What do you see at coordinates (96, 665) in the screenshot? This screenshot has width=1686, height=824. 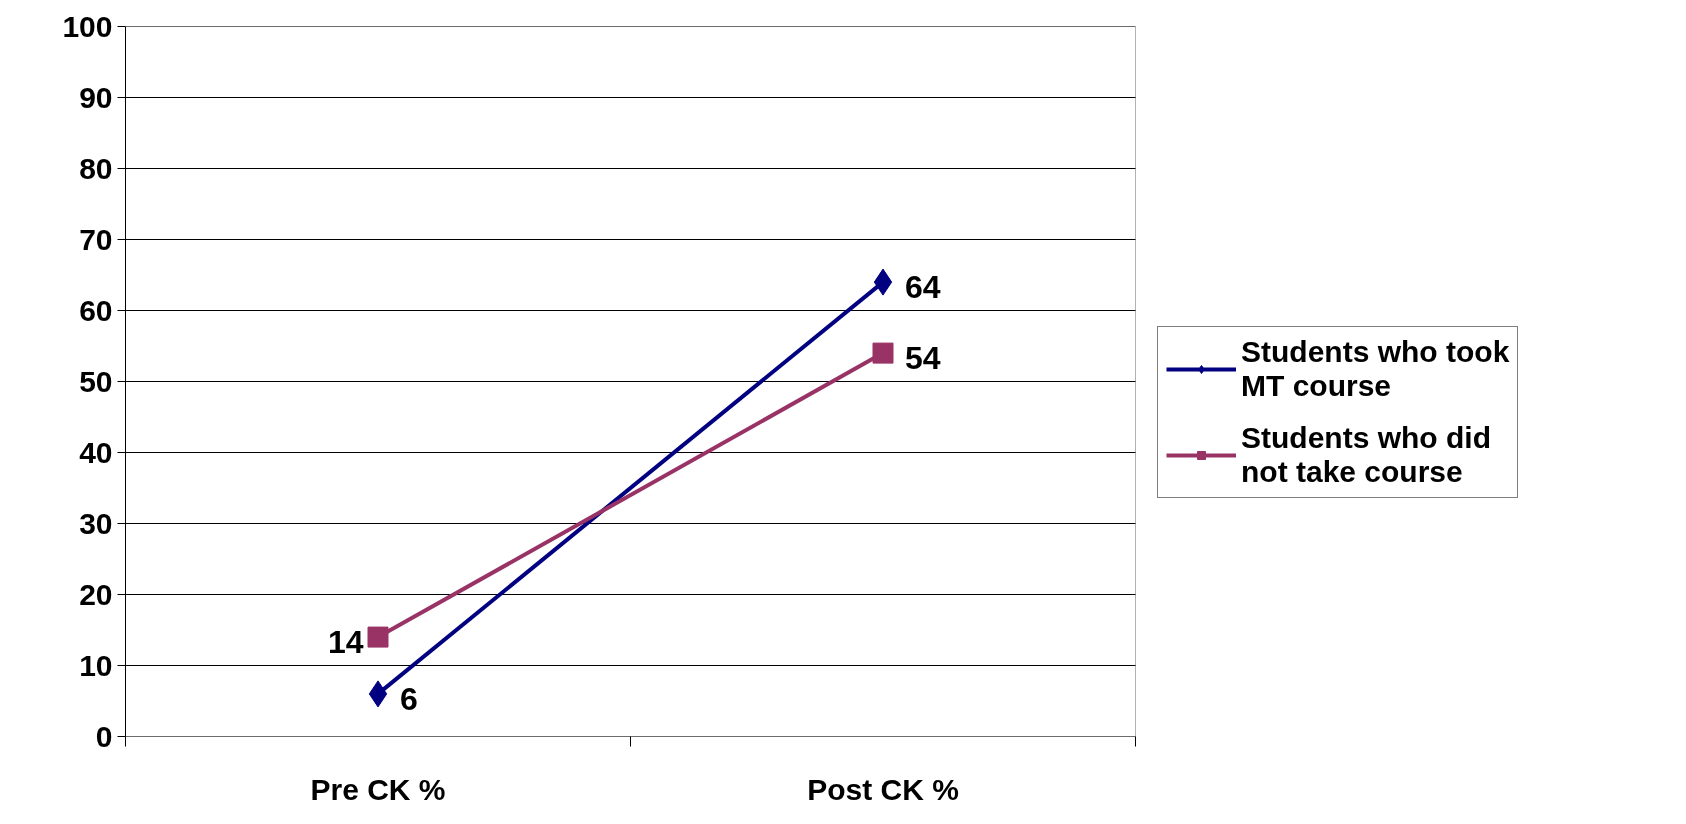 I see `y-tick-label: 10` at bounding box center [96, 665].